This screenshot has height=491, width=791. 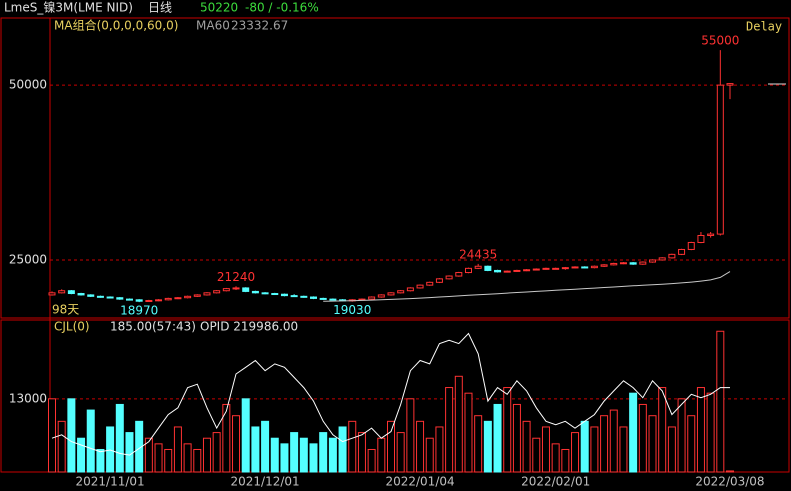 What do you see at coordinates (729, 482) in the screenshot?
I see `x-tick-label: 2022/03/08` at bounding box center [729, 482].